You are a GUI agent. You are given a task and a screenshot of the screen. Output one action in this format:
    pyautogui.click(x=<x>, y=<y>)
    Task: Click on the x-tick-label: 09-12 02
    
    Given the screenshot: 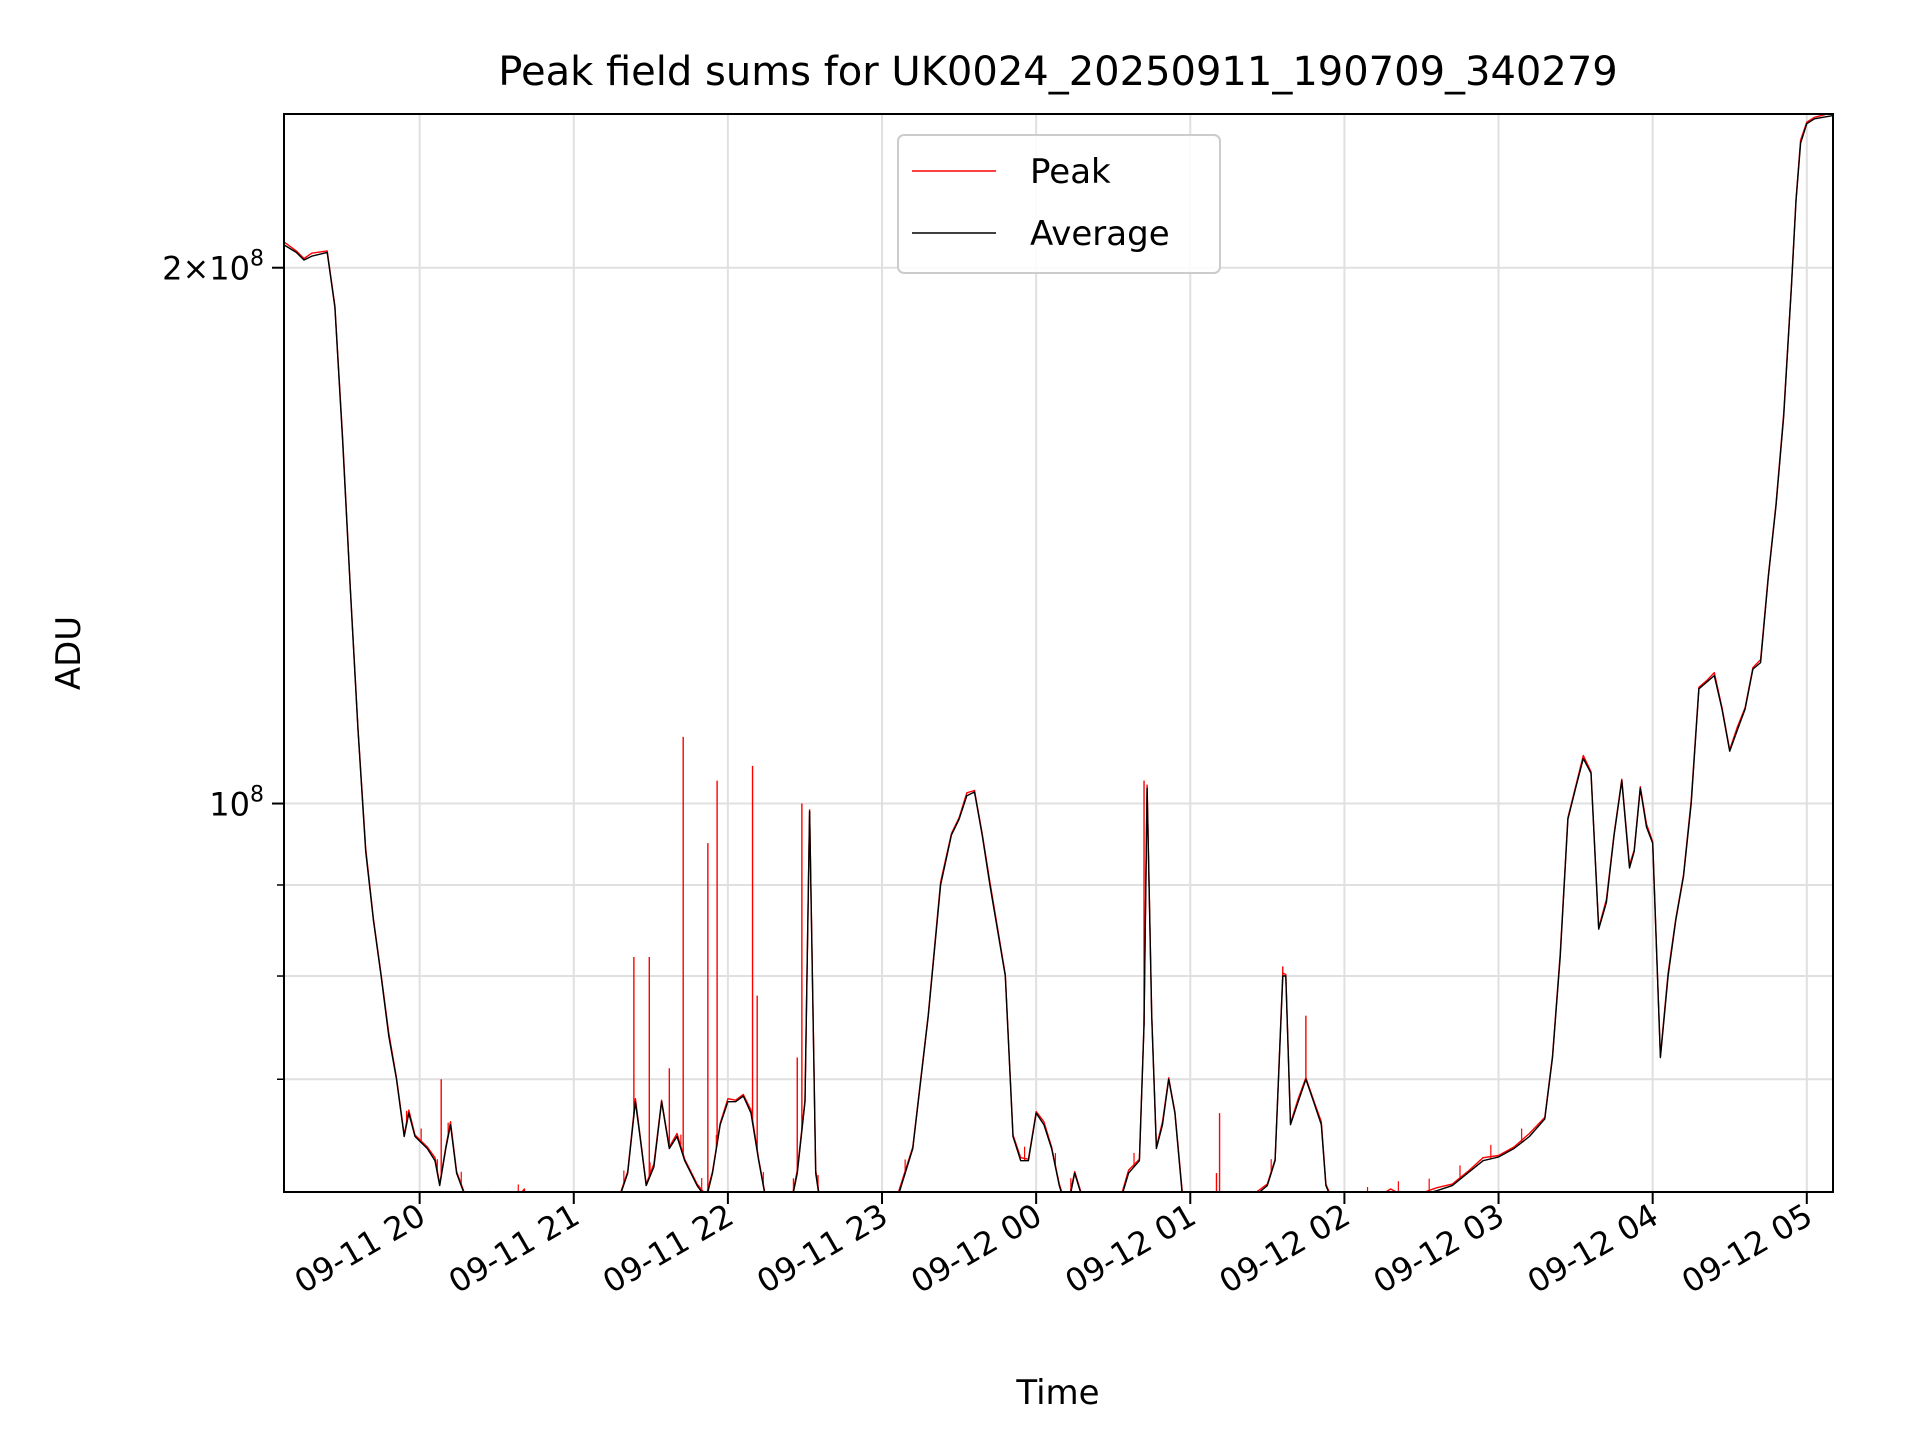 What is the action you would take?
    pyautogui.click(x=1285, y=1248)
    